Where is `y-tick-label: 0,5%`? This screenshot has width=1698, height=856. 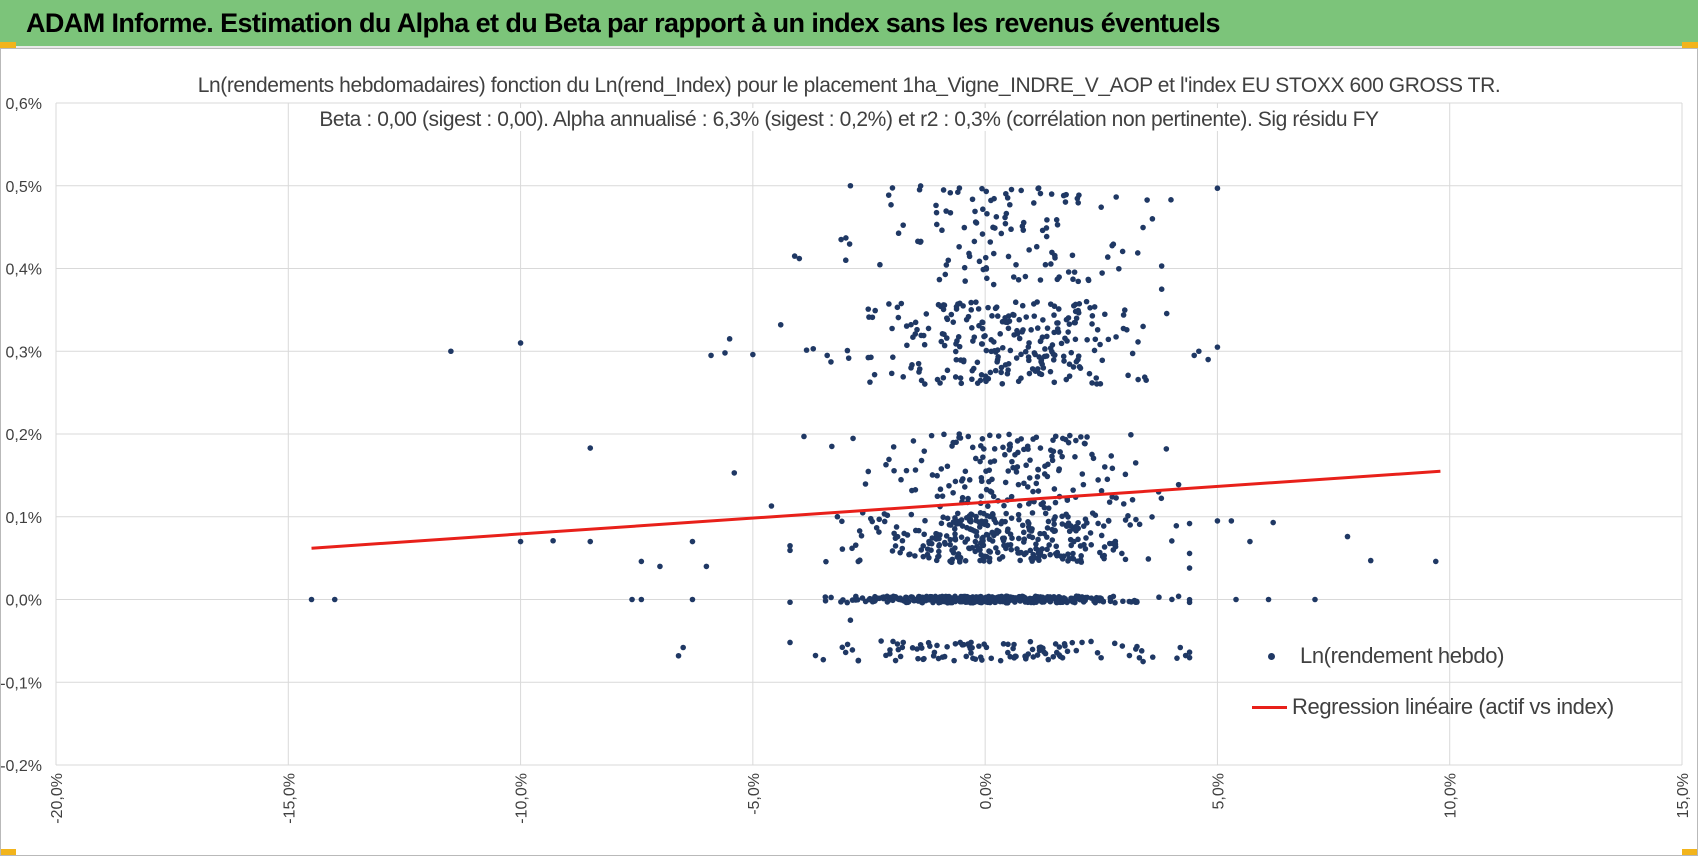
y-tick-label: 0,5% is located at coordinates (24, 187).